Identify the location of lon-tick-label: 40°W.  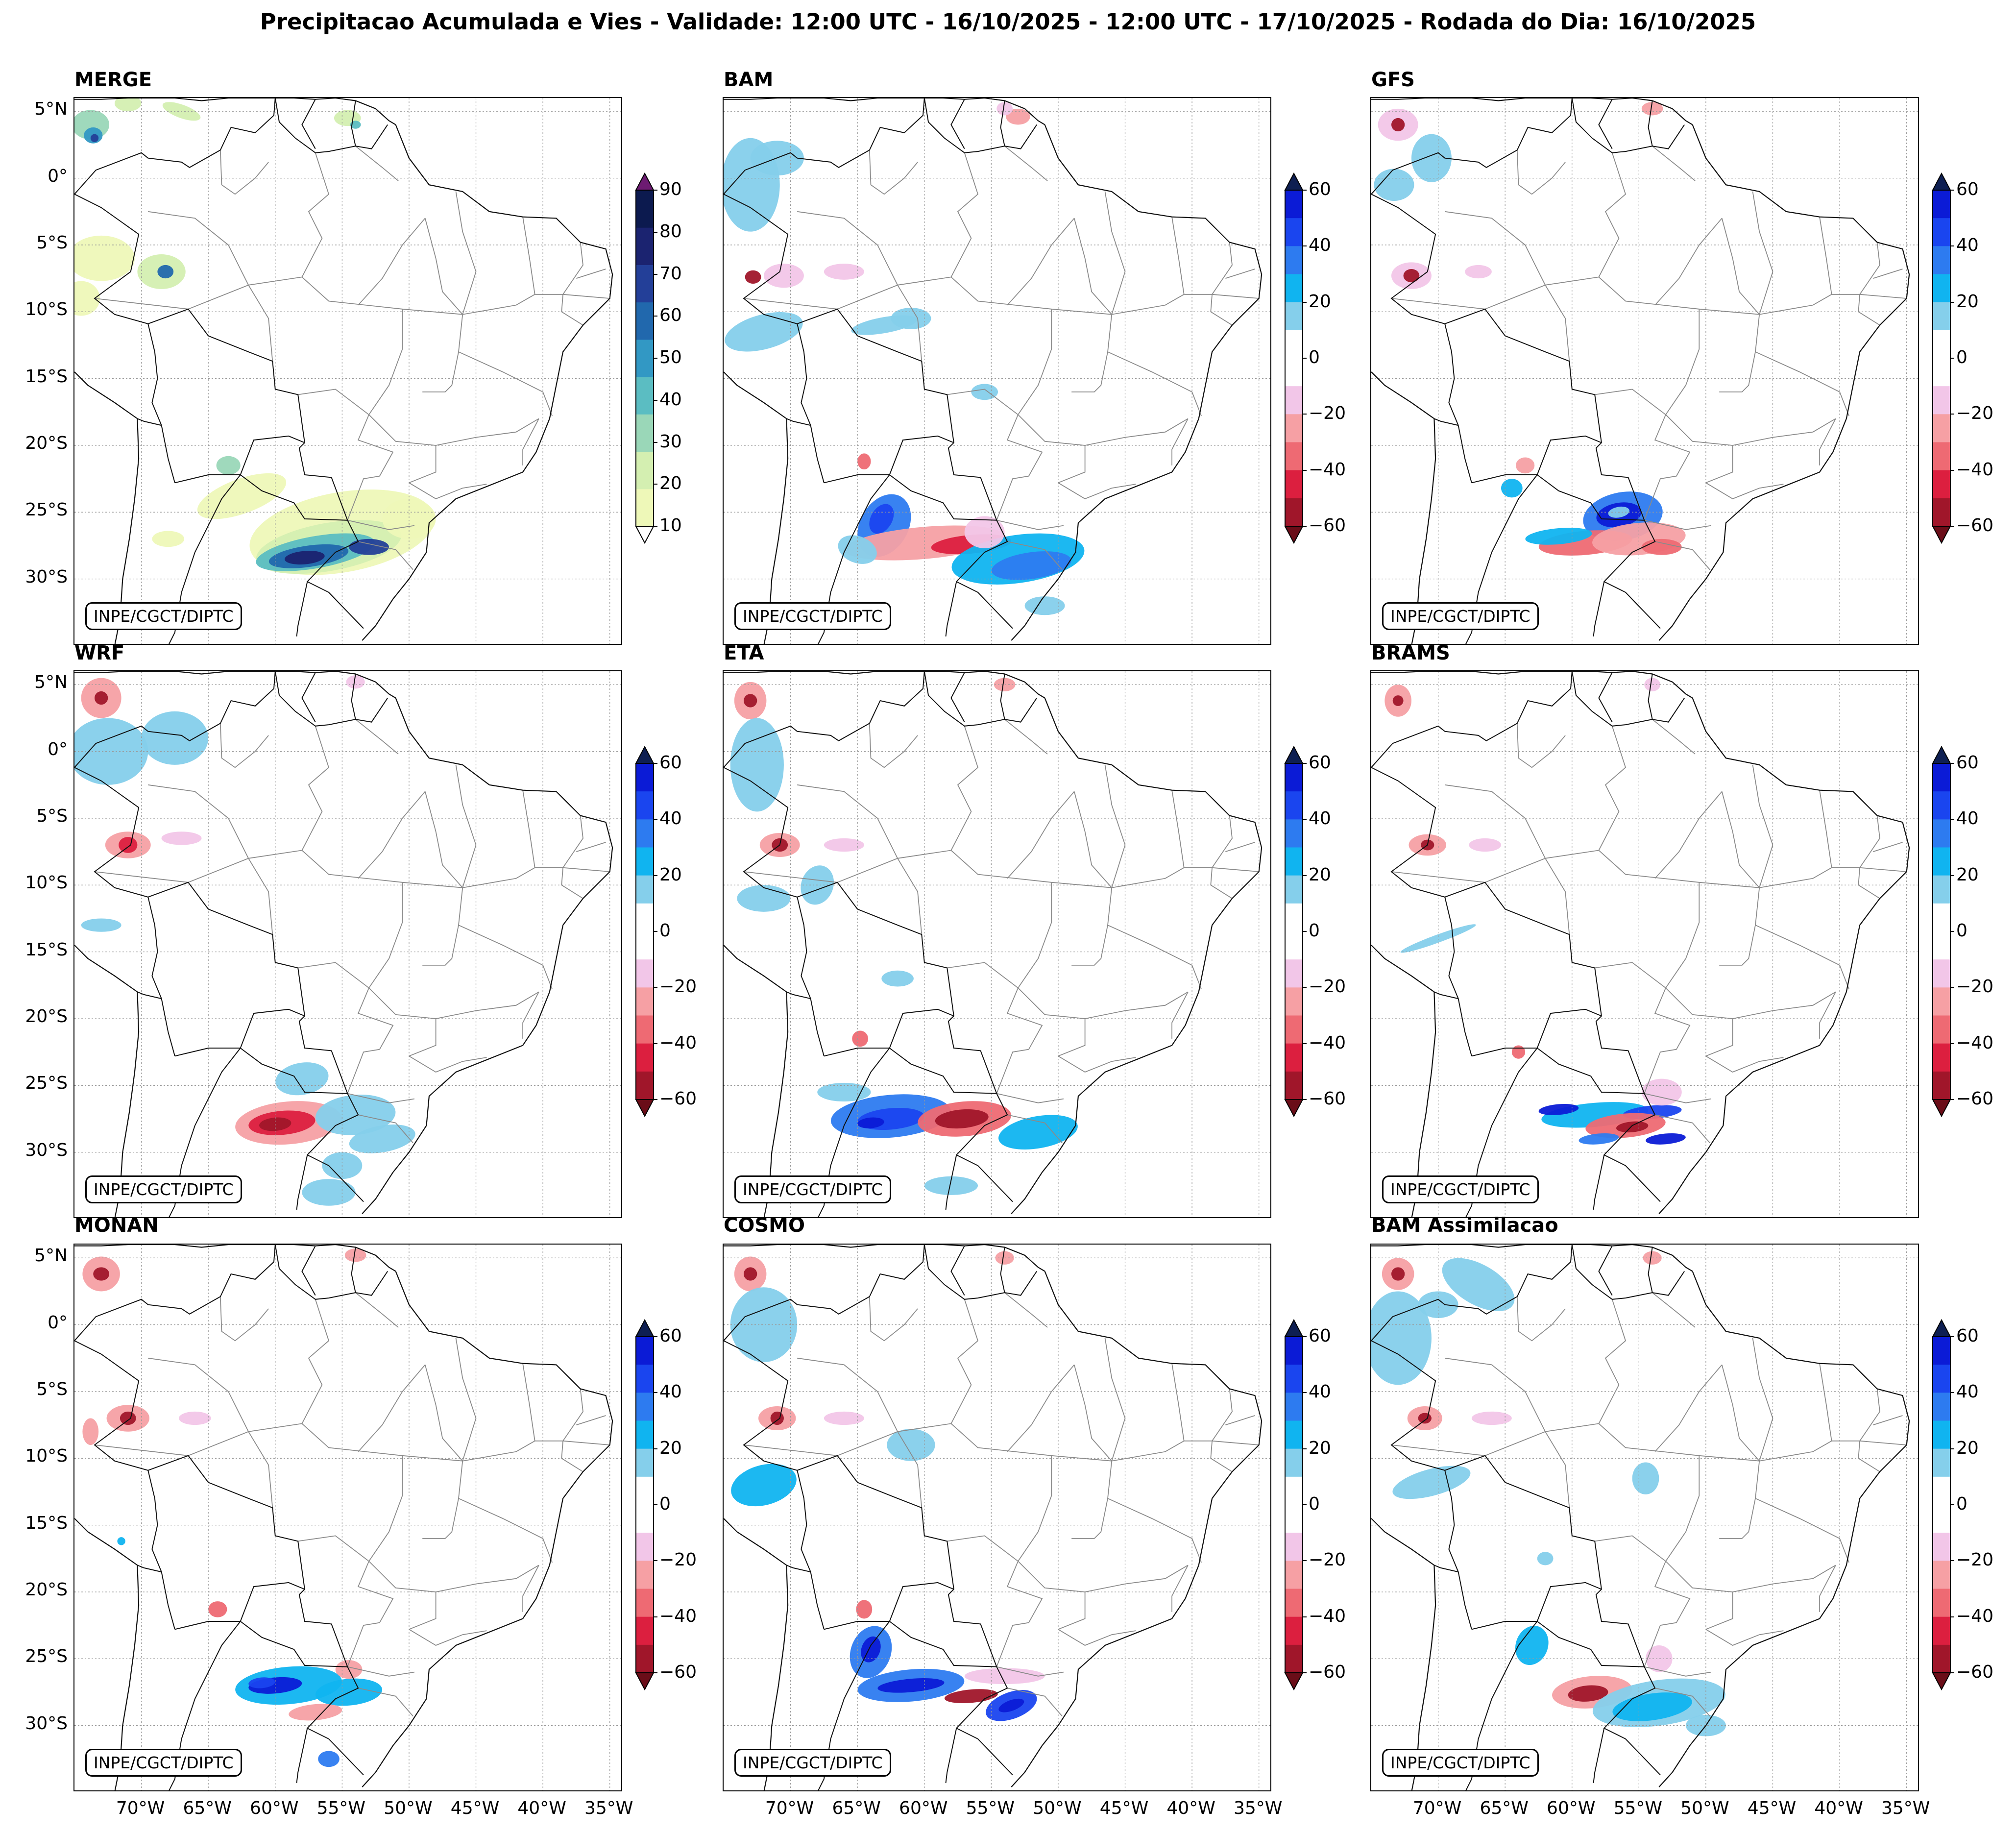
(1838, 1808).